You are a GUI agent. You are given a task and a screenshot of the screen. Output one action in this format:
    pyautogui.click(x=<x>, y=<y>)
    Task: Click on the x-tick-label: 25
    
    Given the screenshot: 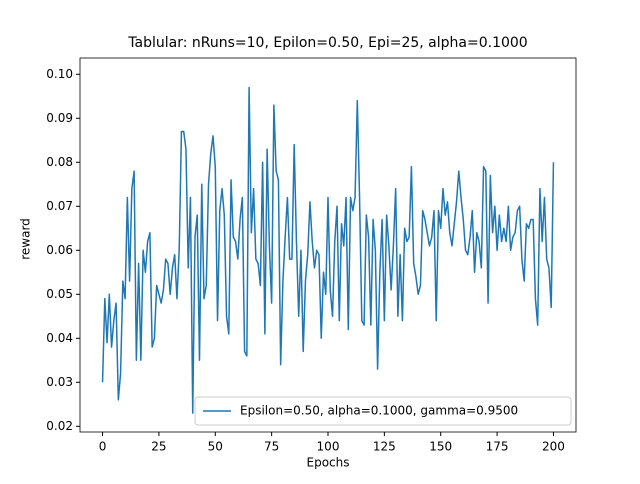 What is the action you would take?
    pyautogui.click(x=158, y=447)
    